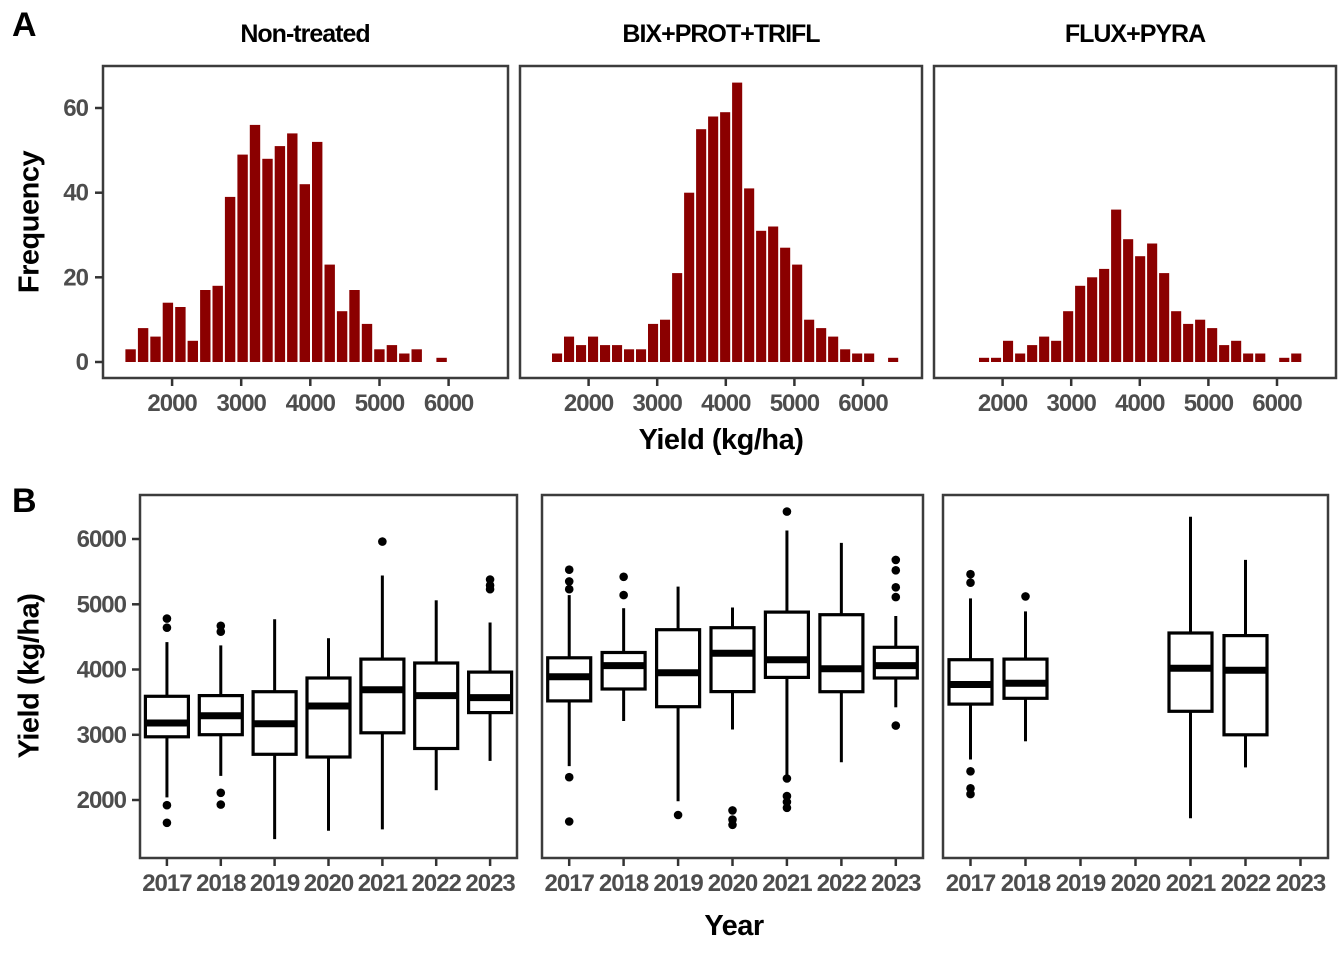  I want to click on boxplot-non-treated-2020, so click(328, 734).